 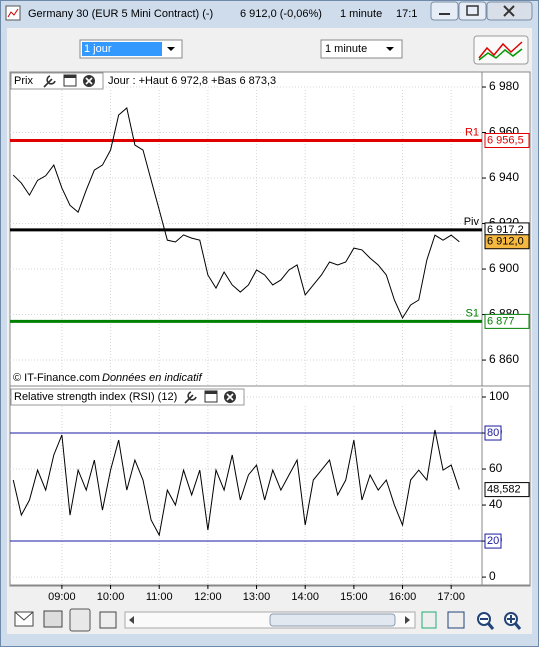 What do you see at coordinates (511, 619) in the screenshot?
I see `zoom-in-glyph` at bounding box center [511, 619].